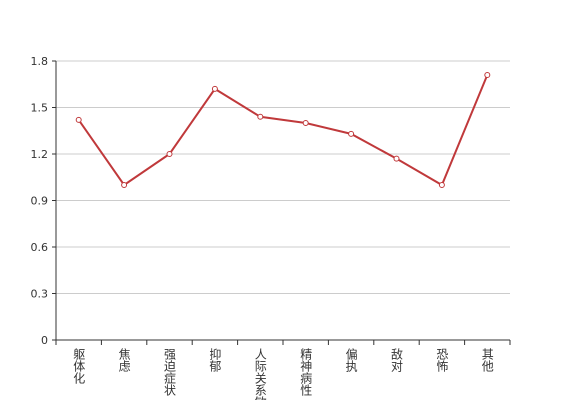  I want to click on x-tick-label: 强迫症状, so click(170, 372).